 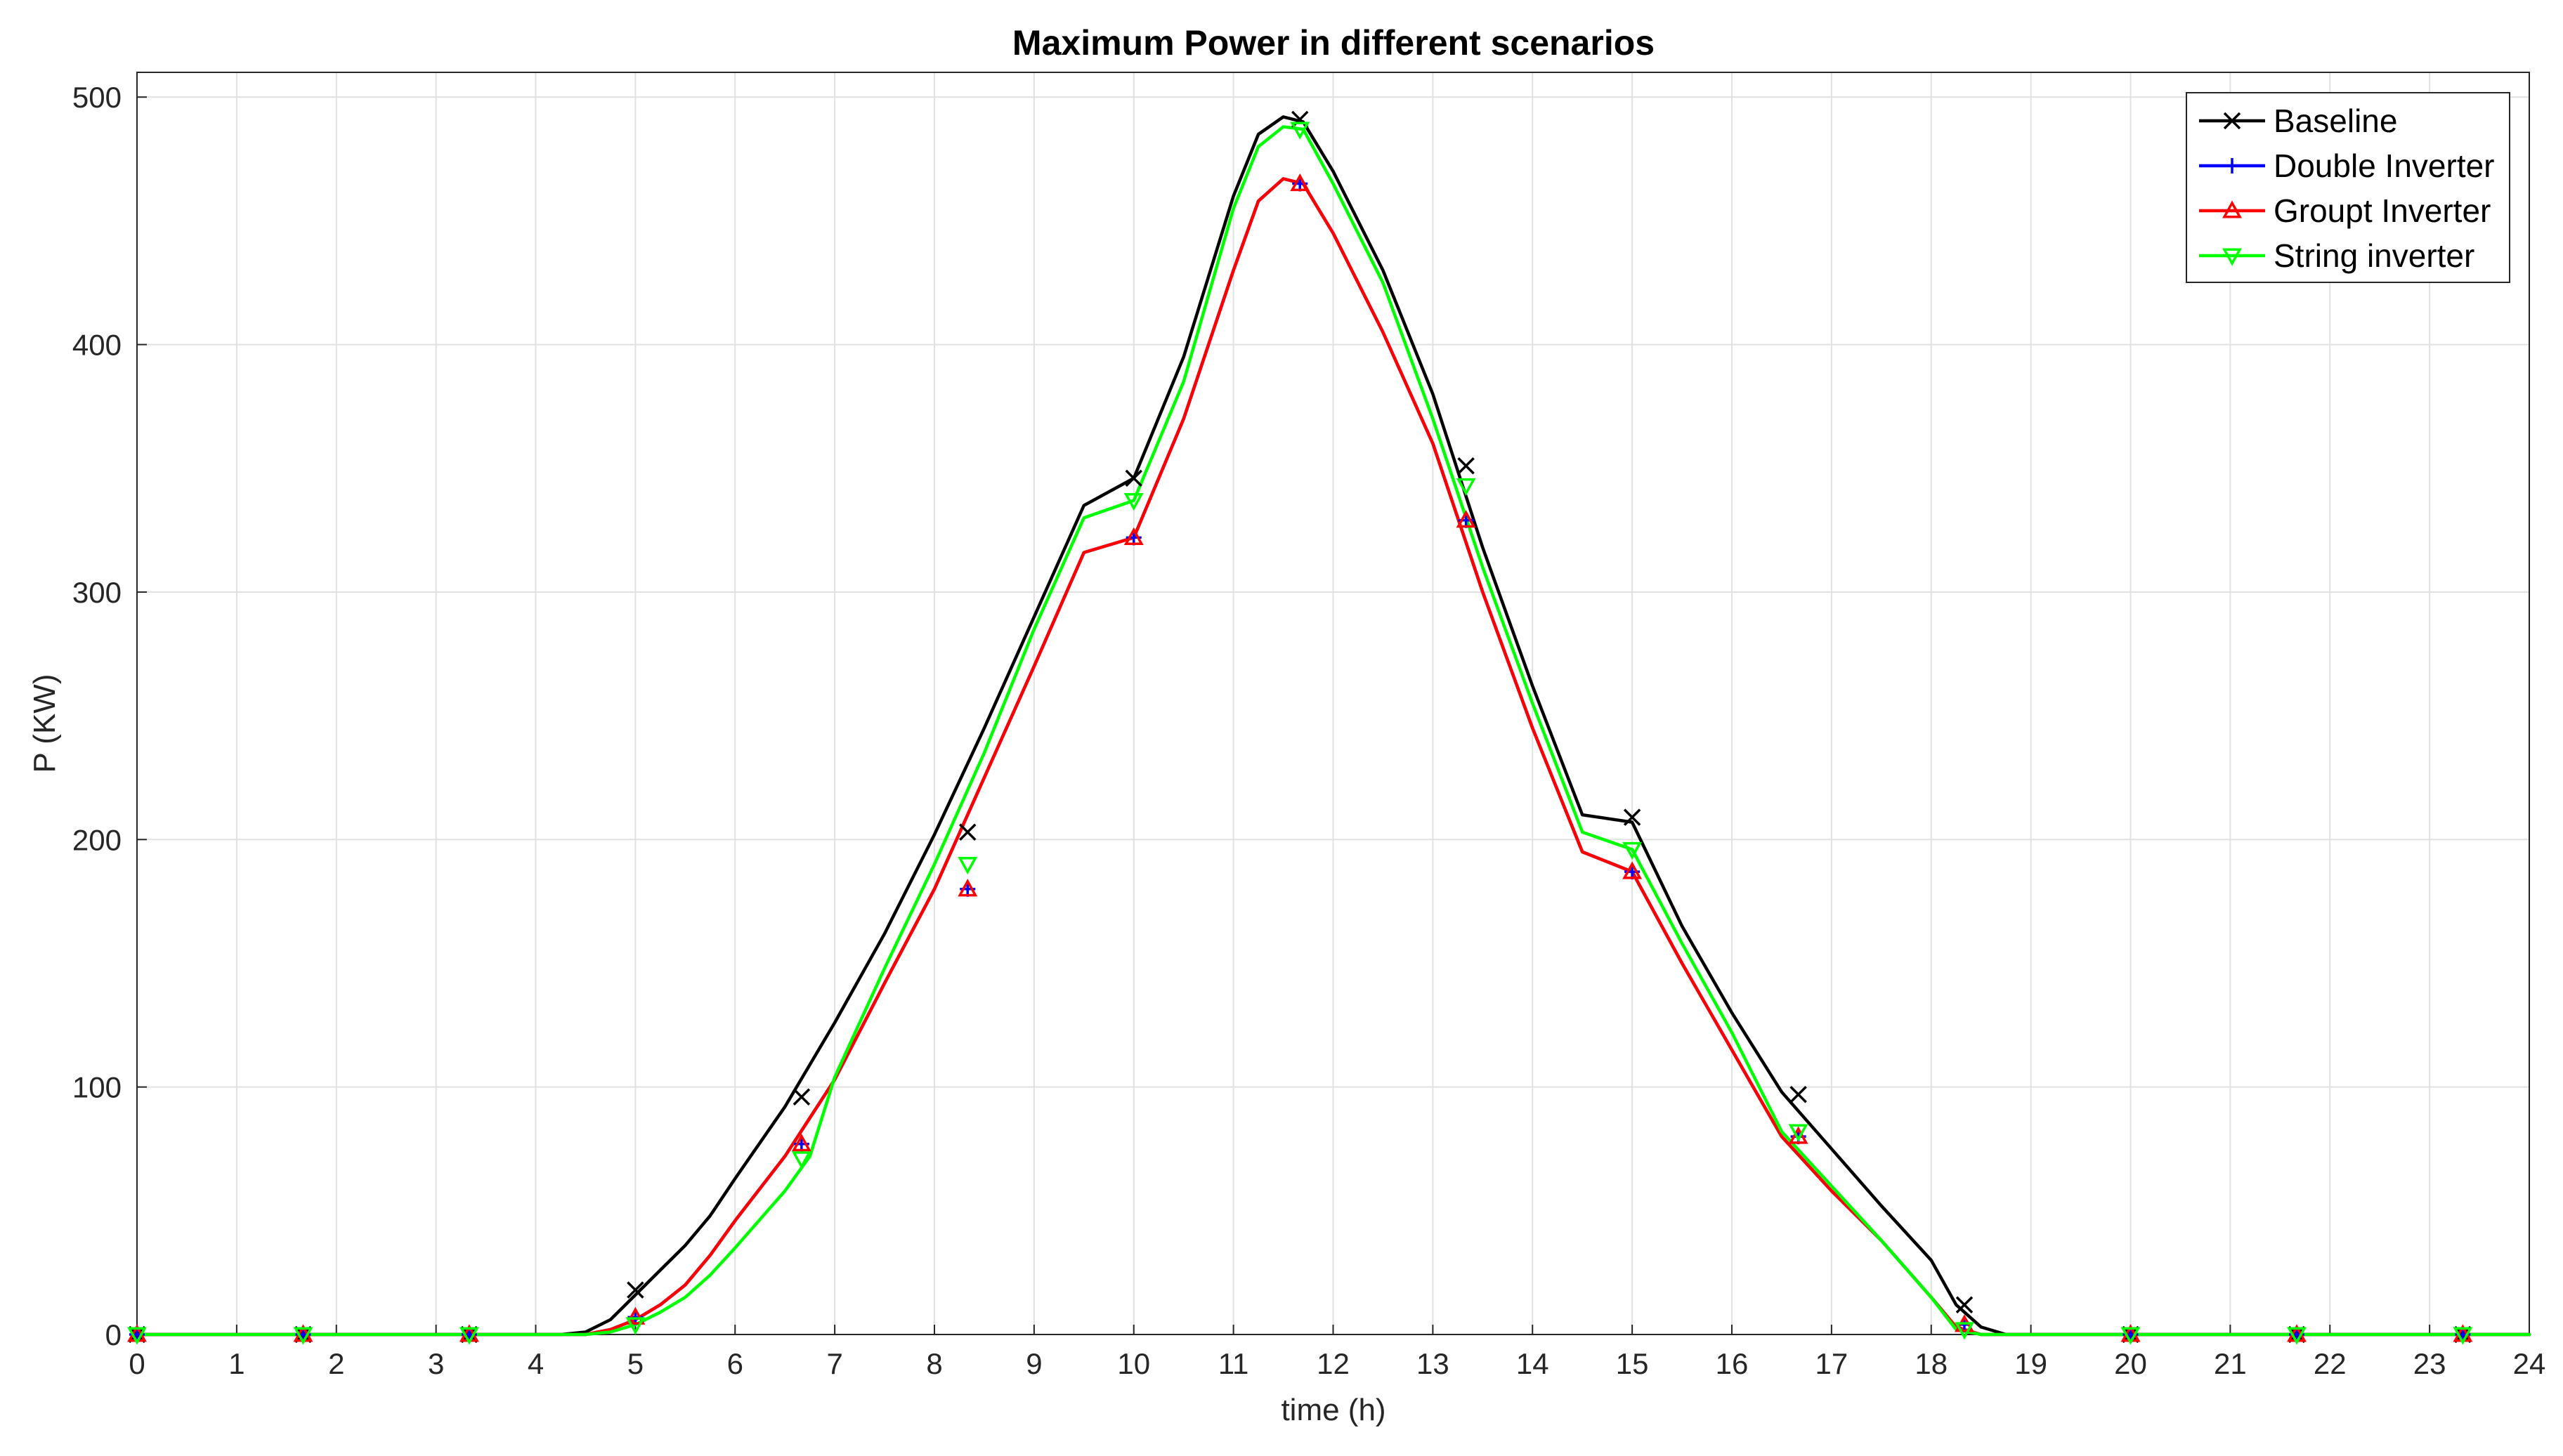 I want to click on y-tick-label: 500, so click(x=97, y=97).